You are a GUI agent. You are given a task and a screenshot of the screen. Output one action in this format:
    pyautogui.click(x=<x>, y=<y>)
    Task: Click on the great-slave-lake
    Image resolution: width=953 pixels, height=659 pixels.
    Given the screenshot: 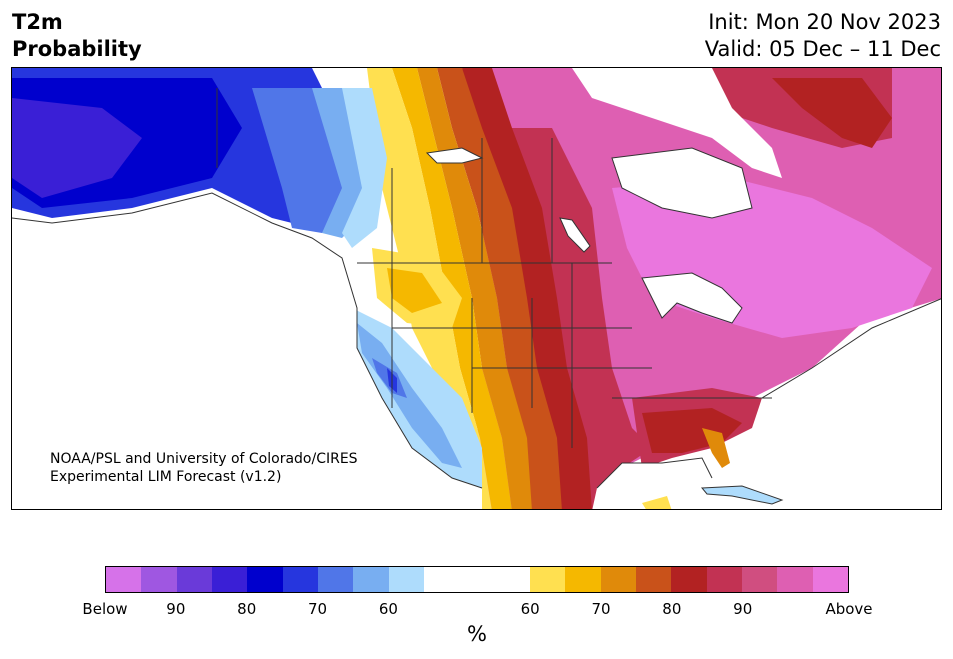 What is the action you would take?
    pyautogui.click(x=454, y=155)
    